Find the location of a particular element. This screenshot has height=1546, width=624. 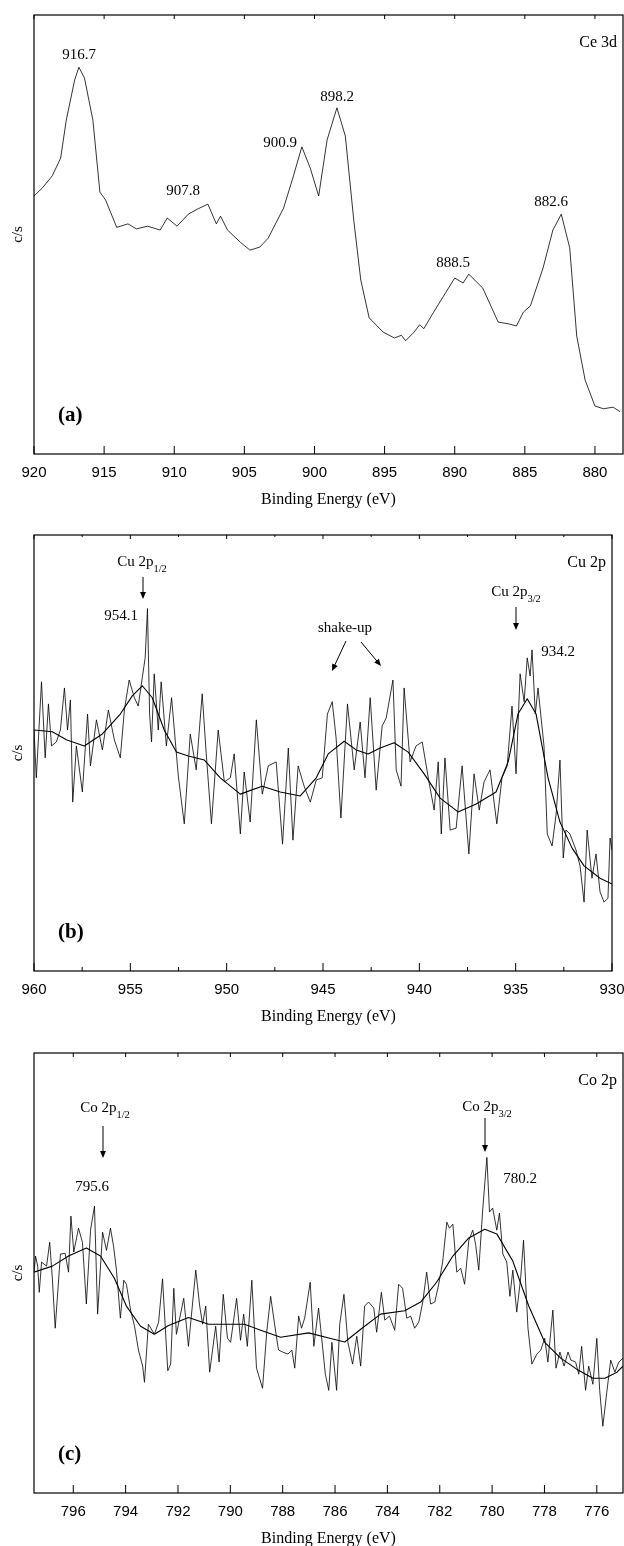

annotation: 898.2 is located at coordinates (337, 96).